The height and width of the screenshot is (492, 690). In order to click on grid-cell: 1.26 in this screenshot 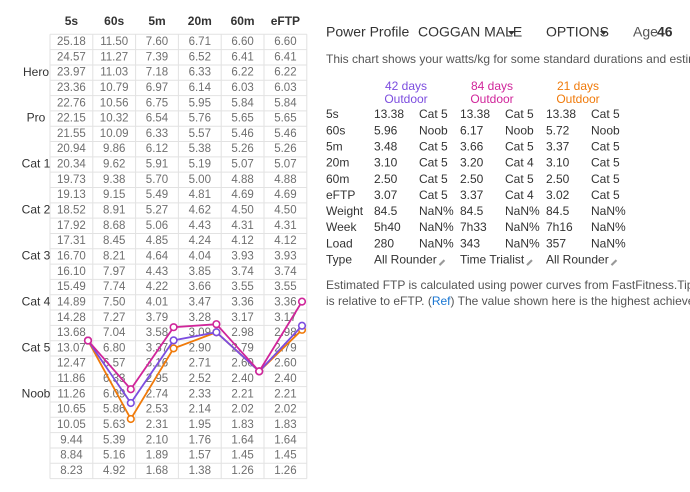, I will do `click(242, 471)`.